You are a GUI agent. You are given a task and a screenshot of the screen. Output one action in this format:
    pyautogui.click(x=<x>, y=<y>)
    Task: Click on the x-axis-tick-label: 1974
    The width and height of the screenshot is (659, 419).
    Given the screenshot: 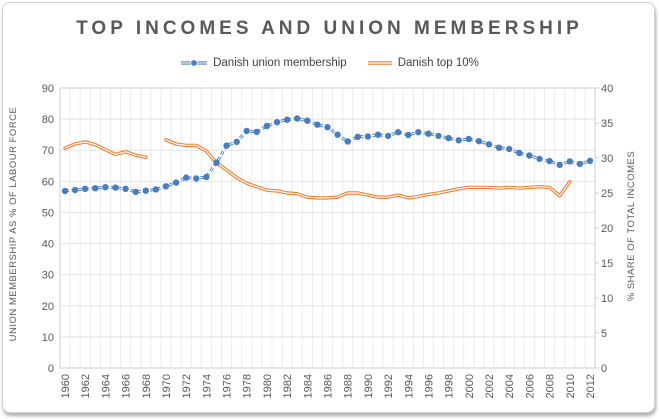 What is the action you would take?
    pyautogui.click(x=207, y=386)
    